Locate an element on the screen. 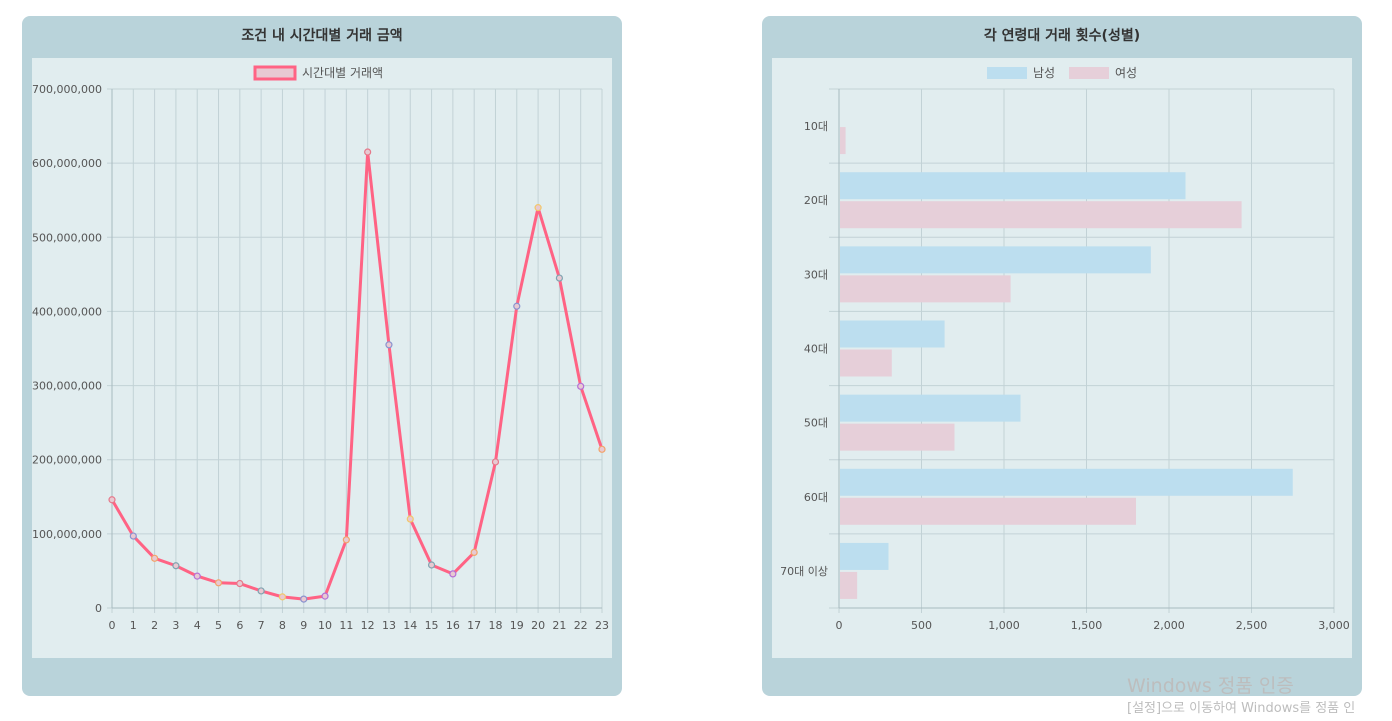 The width and height of the screenshot is (1392, 721). x-tick-label: 500 is located at coordinates (921, 625).